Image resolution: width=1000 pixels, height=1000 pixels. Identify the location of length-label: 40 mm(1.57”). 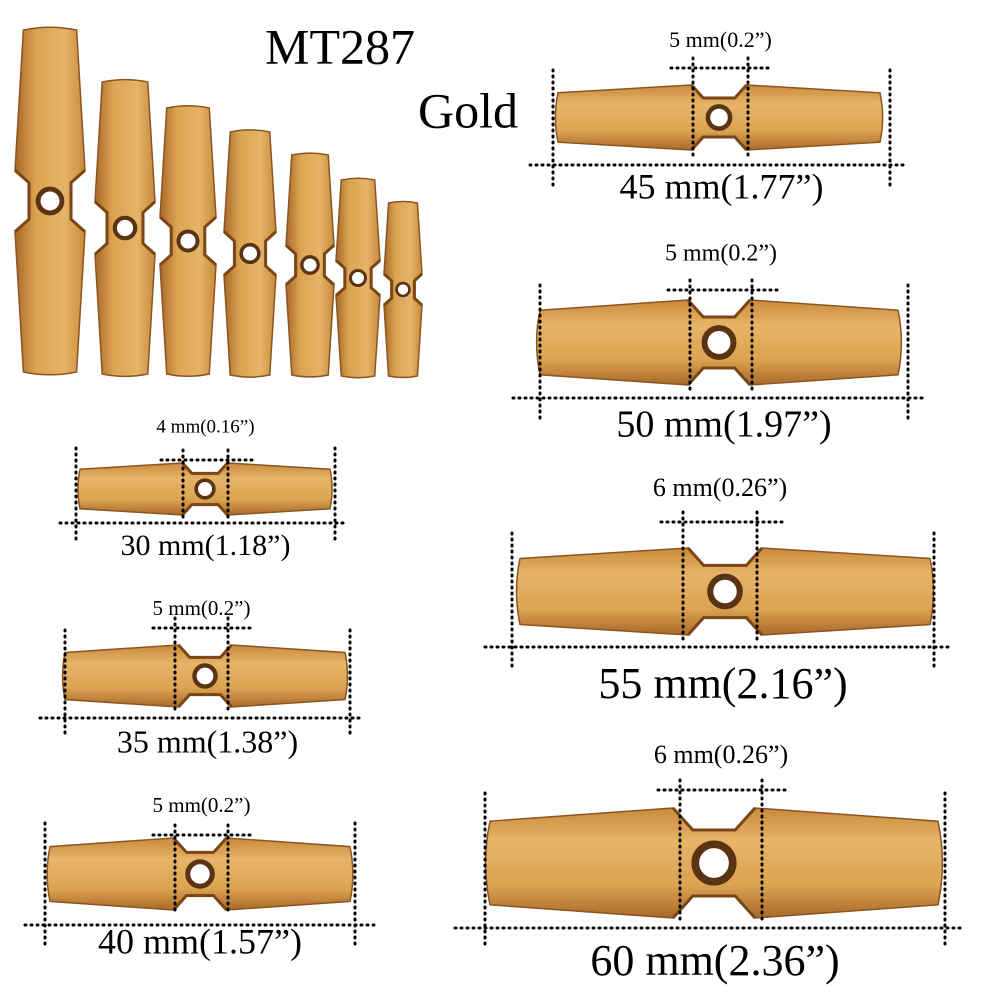
(200, 941).